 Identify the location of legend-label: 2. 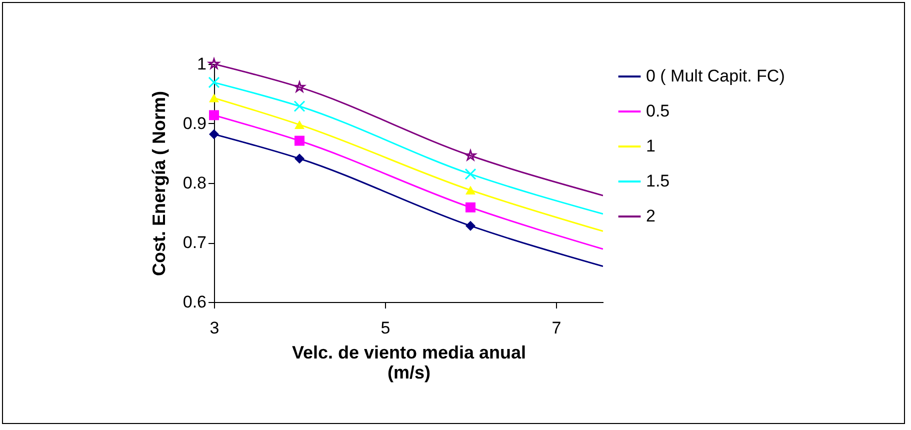
(651, 216).